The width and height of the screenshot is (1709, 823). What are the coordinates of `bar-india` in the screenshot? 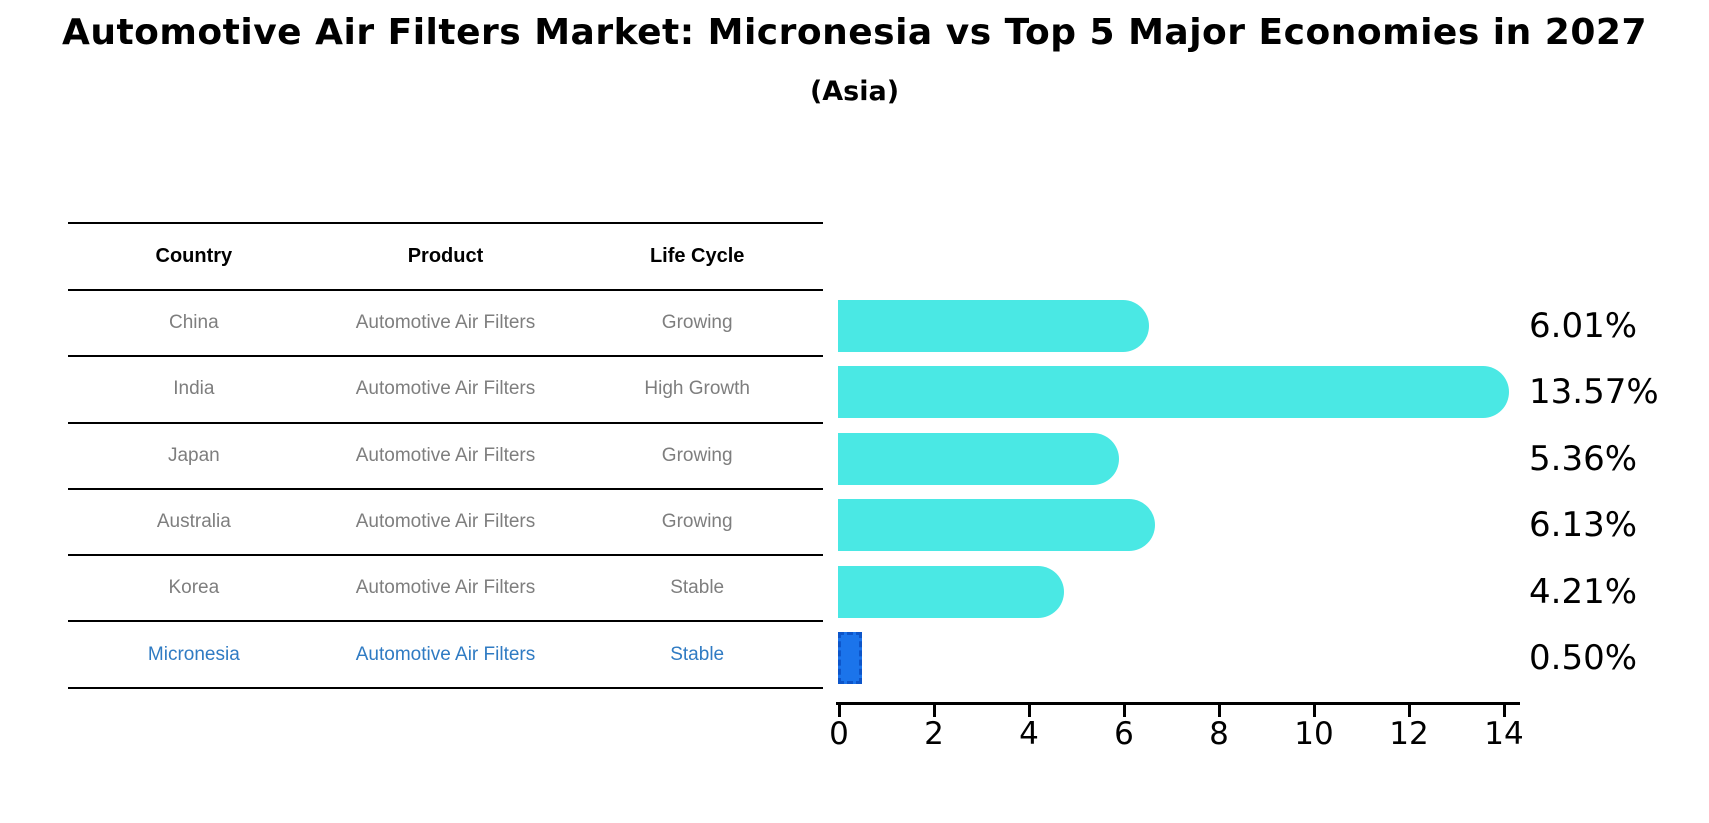 It's located at (1173, 392).